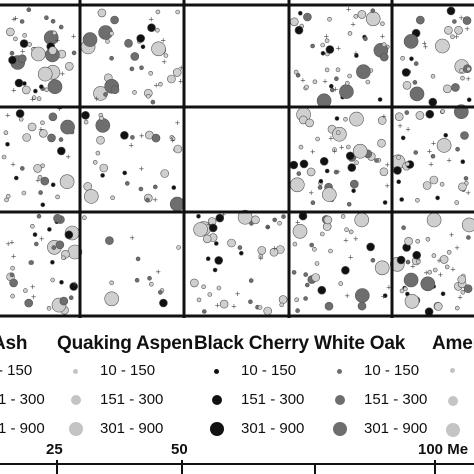 The image size is (474, 474). I want to click on legend-aspen-row-3: 301 - 900, so click(116, 428).